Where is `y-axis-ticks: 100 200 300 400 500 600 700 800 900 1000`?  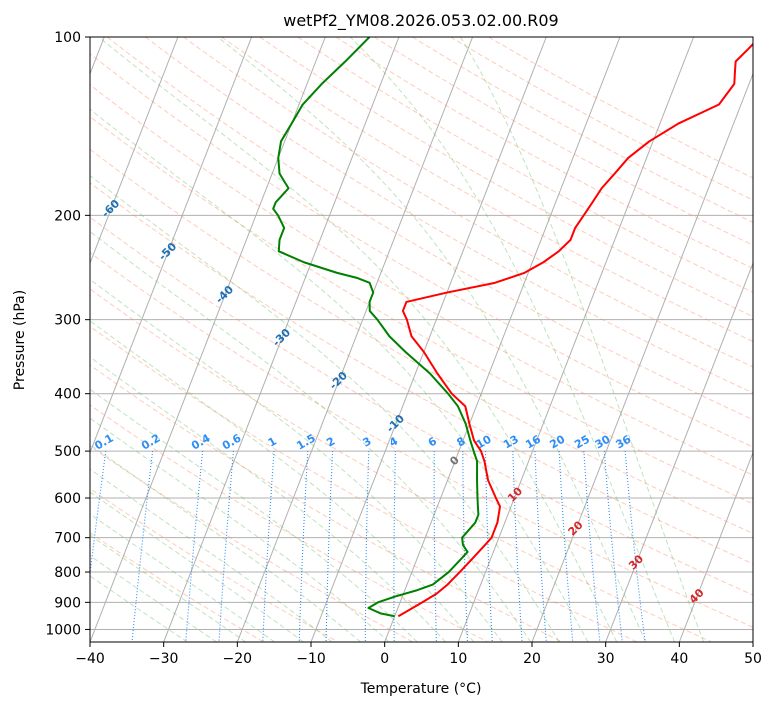 y-axis-ticks: 100 200 300 400 500 600 700 800 900 1000 is located at coordinates (67, 334).